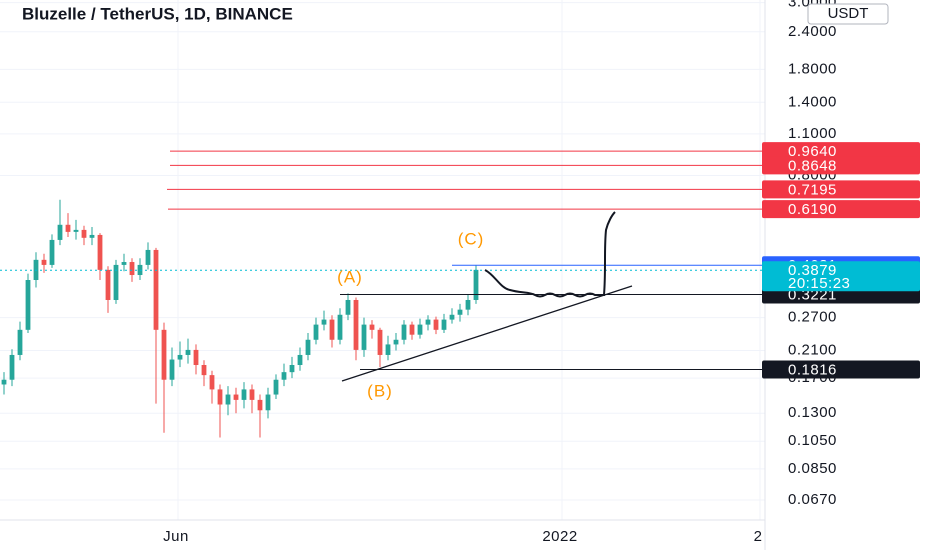 The width and height of the screenshot is (932, 550). I want to click on wave-label: (B), so click(380, 390).